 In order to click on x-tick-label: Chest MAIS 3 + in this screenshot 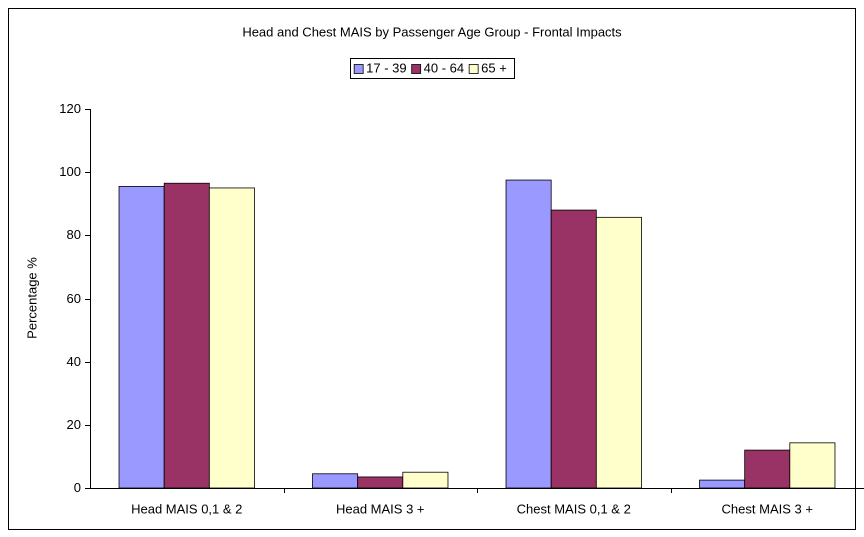, I will do `click(767, 508)`.